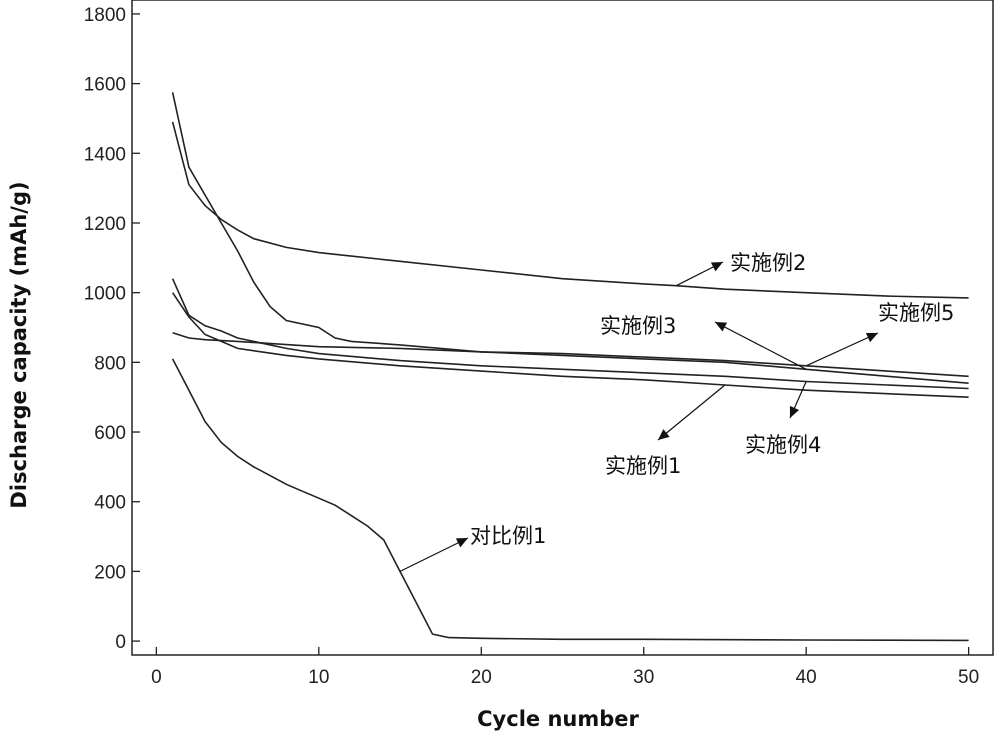 This screenshot has width=1000, height=740. What do you see at coordinates (481, 677) in the screenshot?
I see `x-tick-label: 20` at bounding box center [481, 677].